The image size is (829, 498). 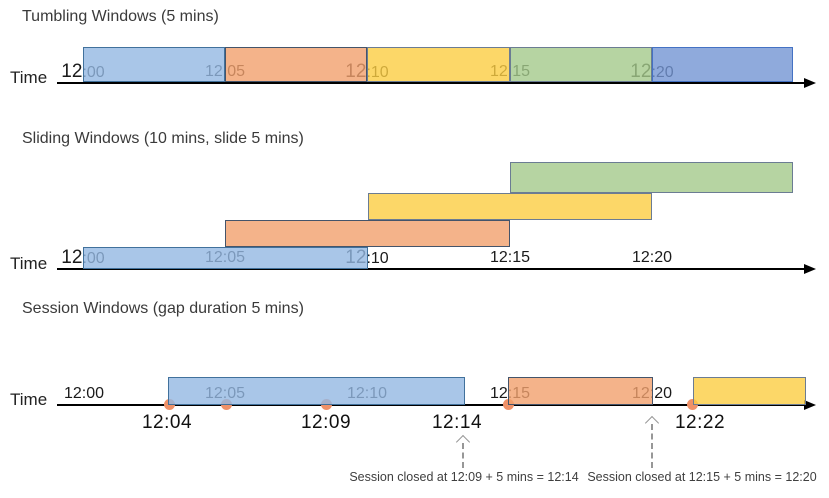 I want to click on tick-minutes: :15, so click(x=519, y=257).